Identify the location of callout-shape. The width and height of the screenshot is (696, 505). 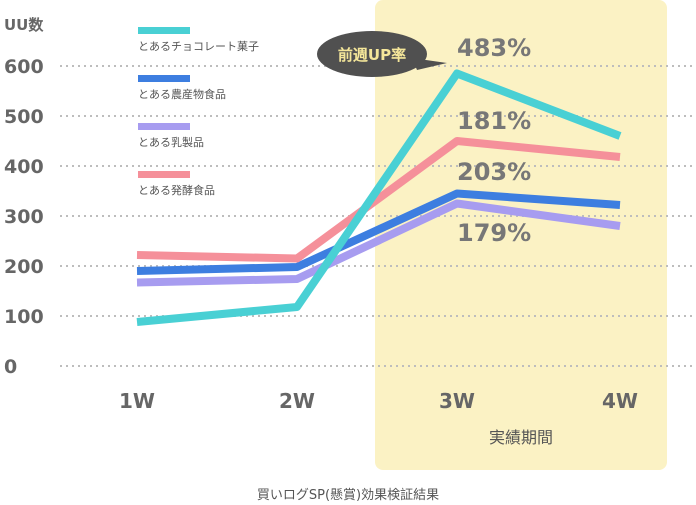
(372, 54).